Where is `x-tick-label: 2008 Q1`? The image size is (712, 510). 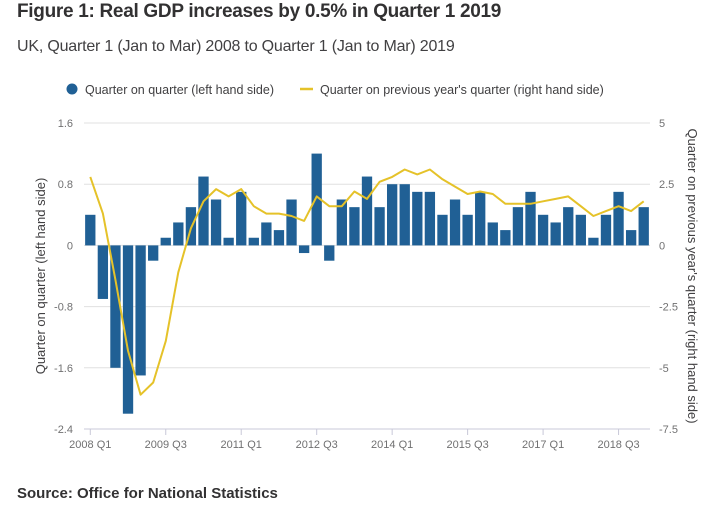 x-tick-label: 2008 Q1 is located at coordinates (90, 445).